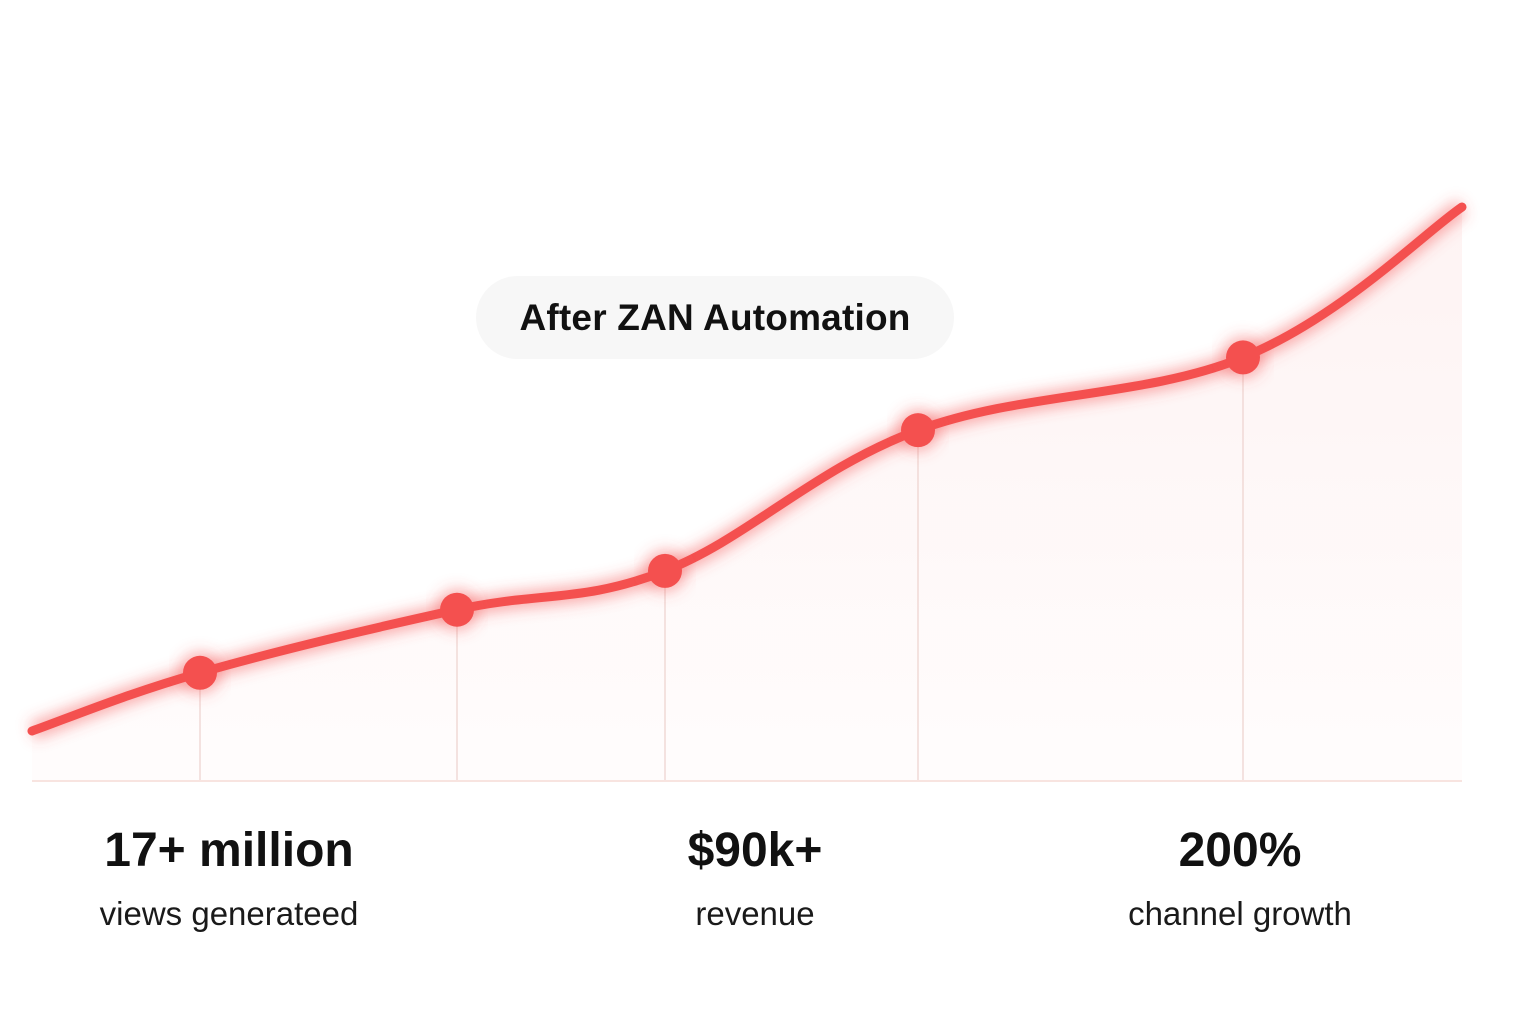 The height and width of the screenshot is (1024, 1536). What do you see at coordinates (755, 913) in the screenshot?
I see `stat-label: revenue` at bounding box center [755, 913].